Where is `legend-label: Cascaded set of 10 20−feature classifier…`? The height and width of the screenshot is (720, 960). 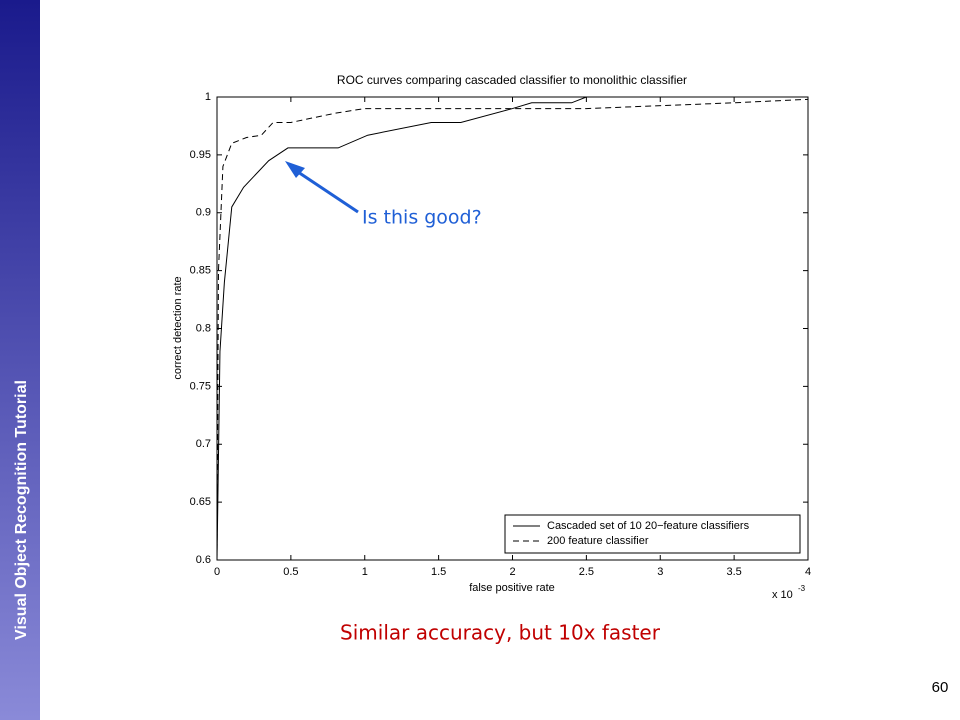
legend-label: Cascaded set of 10 20−feature classifier… is located at coordinates (648, 526).